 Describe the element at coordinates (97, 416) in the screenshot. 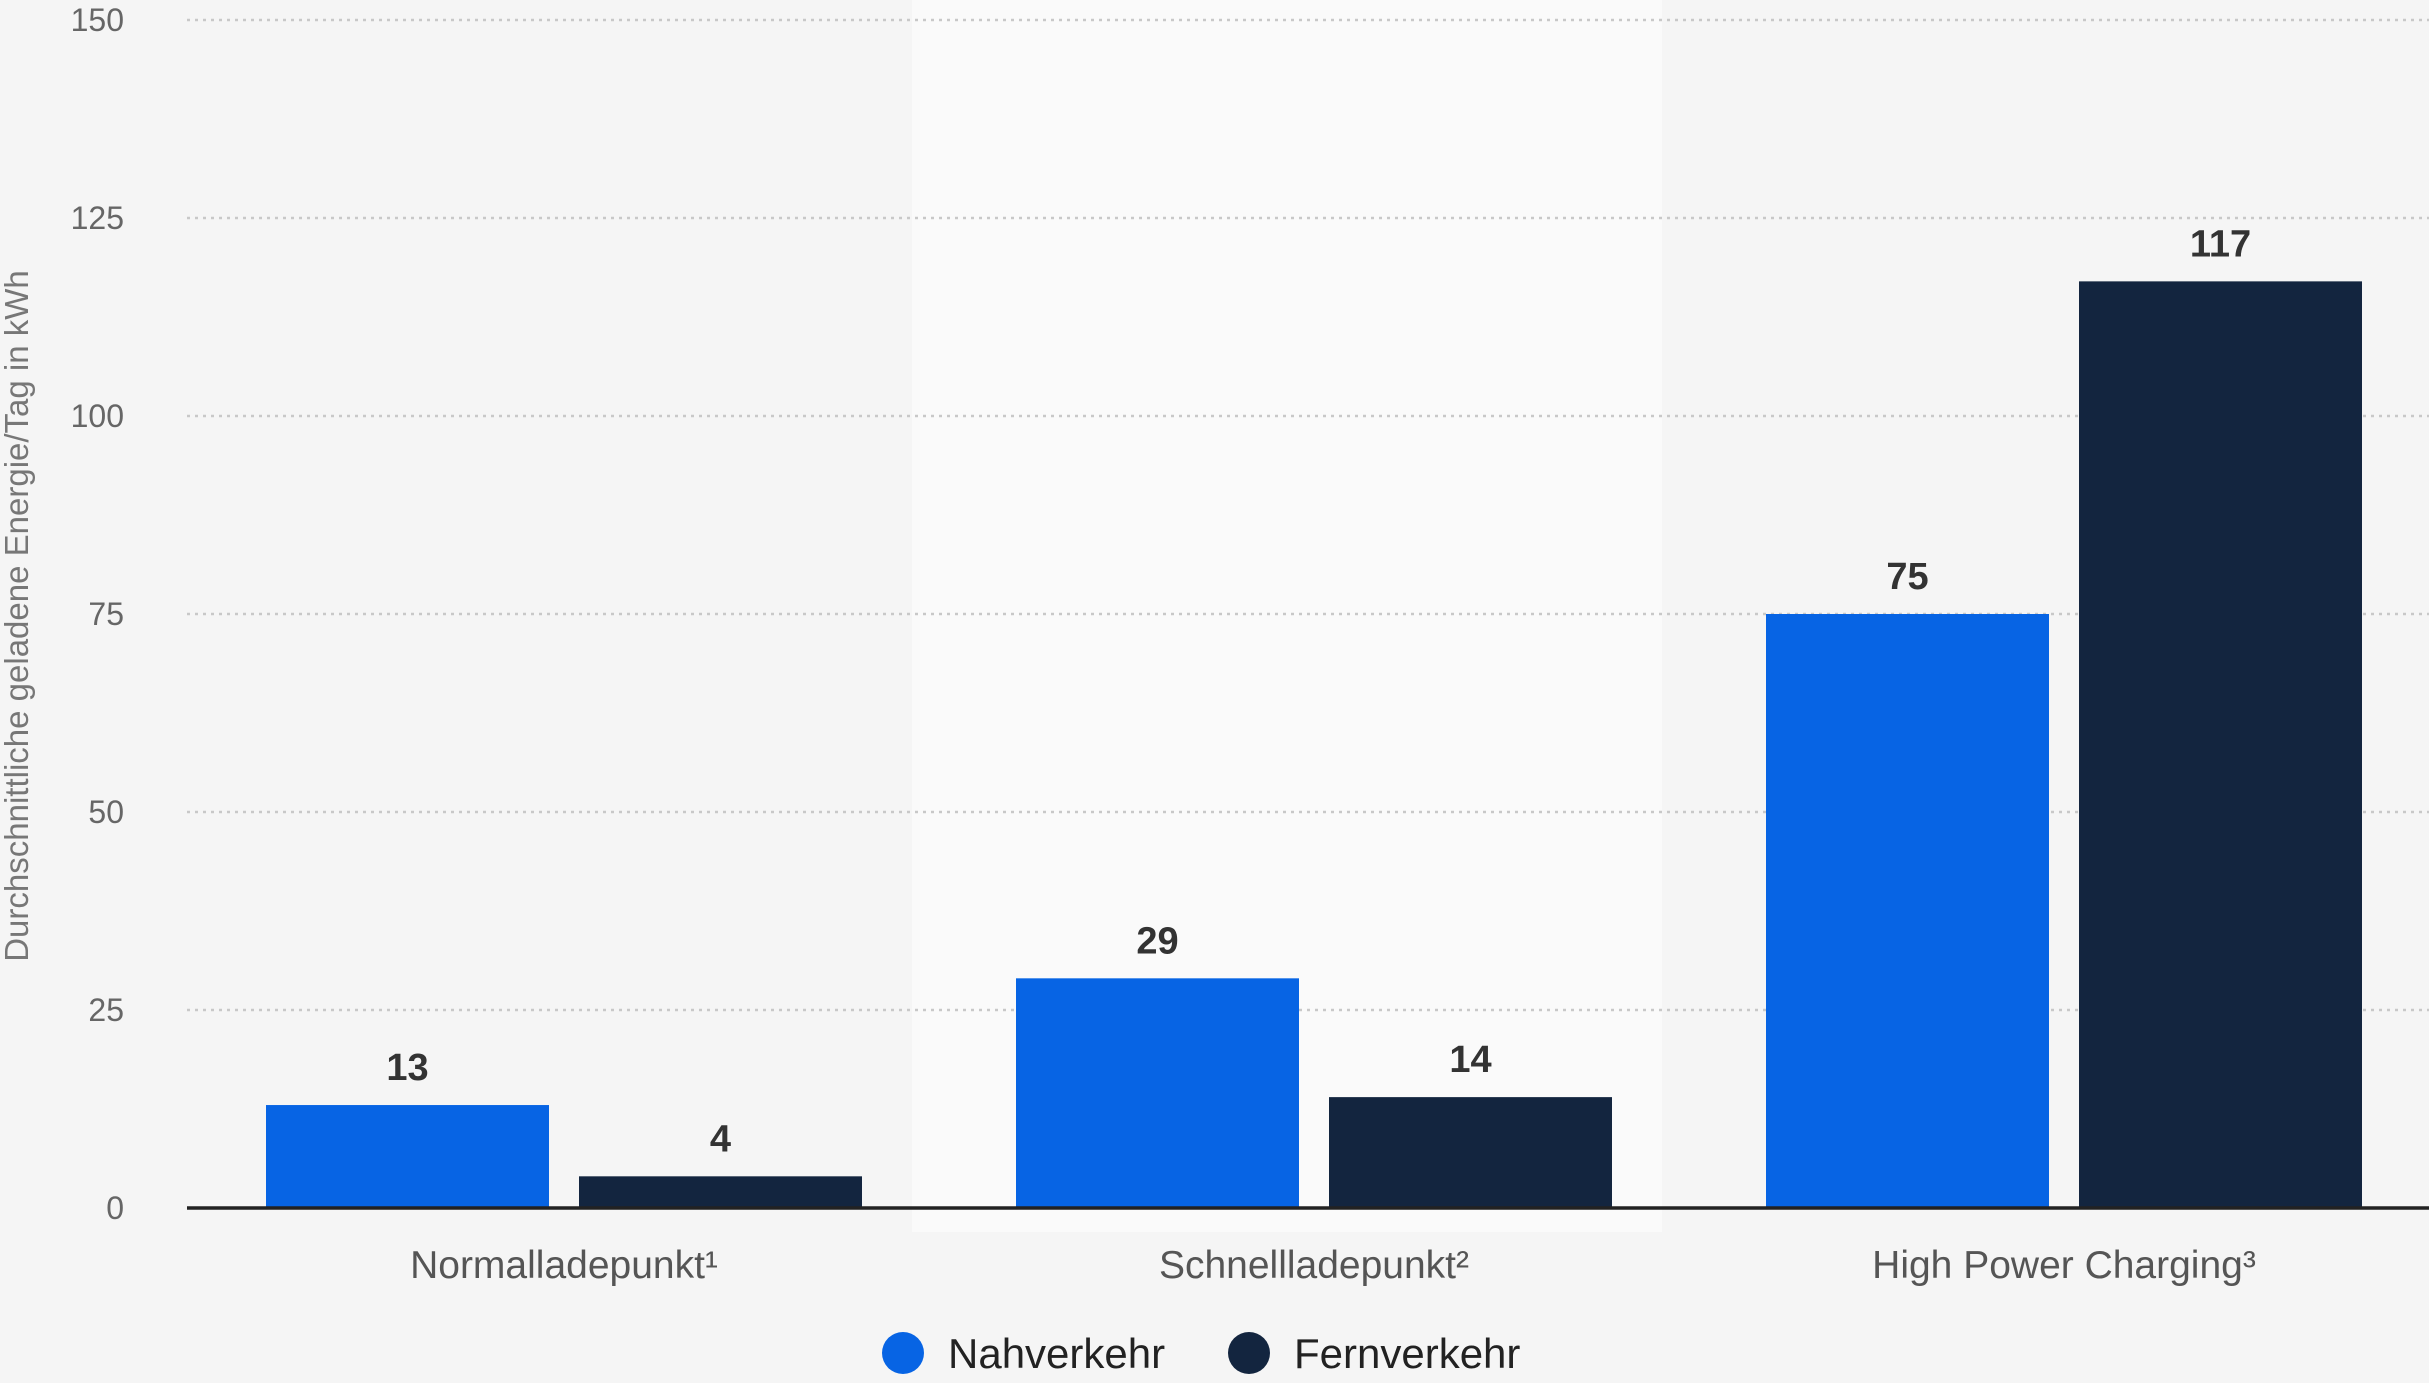

I see `y-tick-label-100: 100` at that location.